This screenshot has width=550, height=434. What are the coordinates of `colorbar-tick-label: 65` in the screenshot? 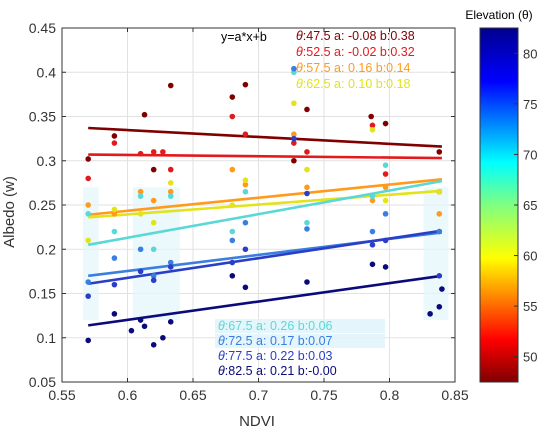 It's located at (530, 205).